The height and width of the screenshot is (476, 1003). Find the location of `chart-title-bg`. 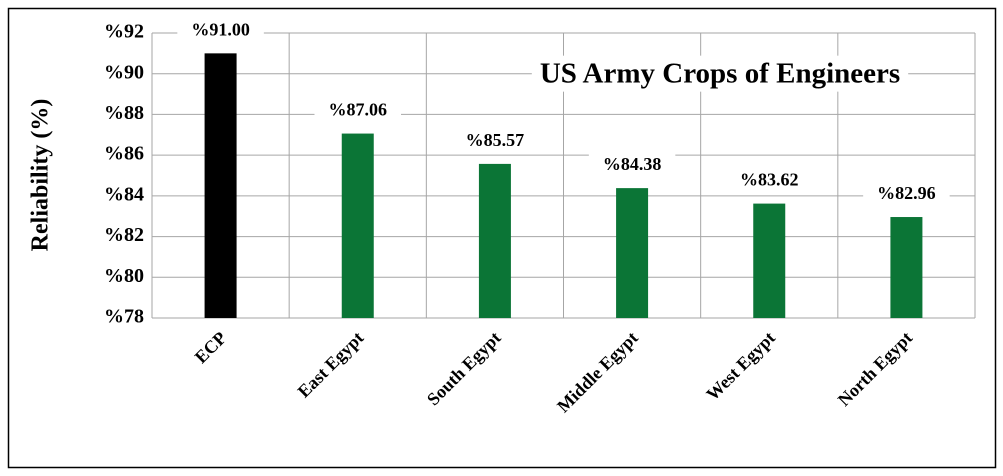

chart-title-bg is located at coordinates (720, 73).